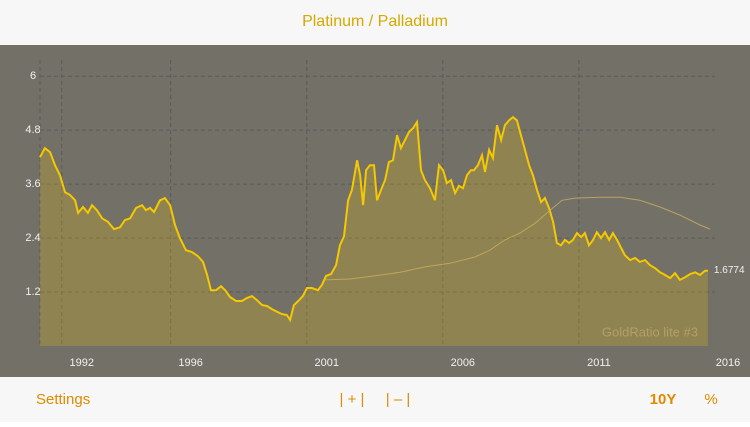 This screenshot has width=750, height=427. Describe the element at coordinates (728, 363) in the screenshot. I see `x-tick-label: 2016` at that location.